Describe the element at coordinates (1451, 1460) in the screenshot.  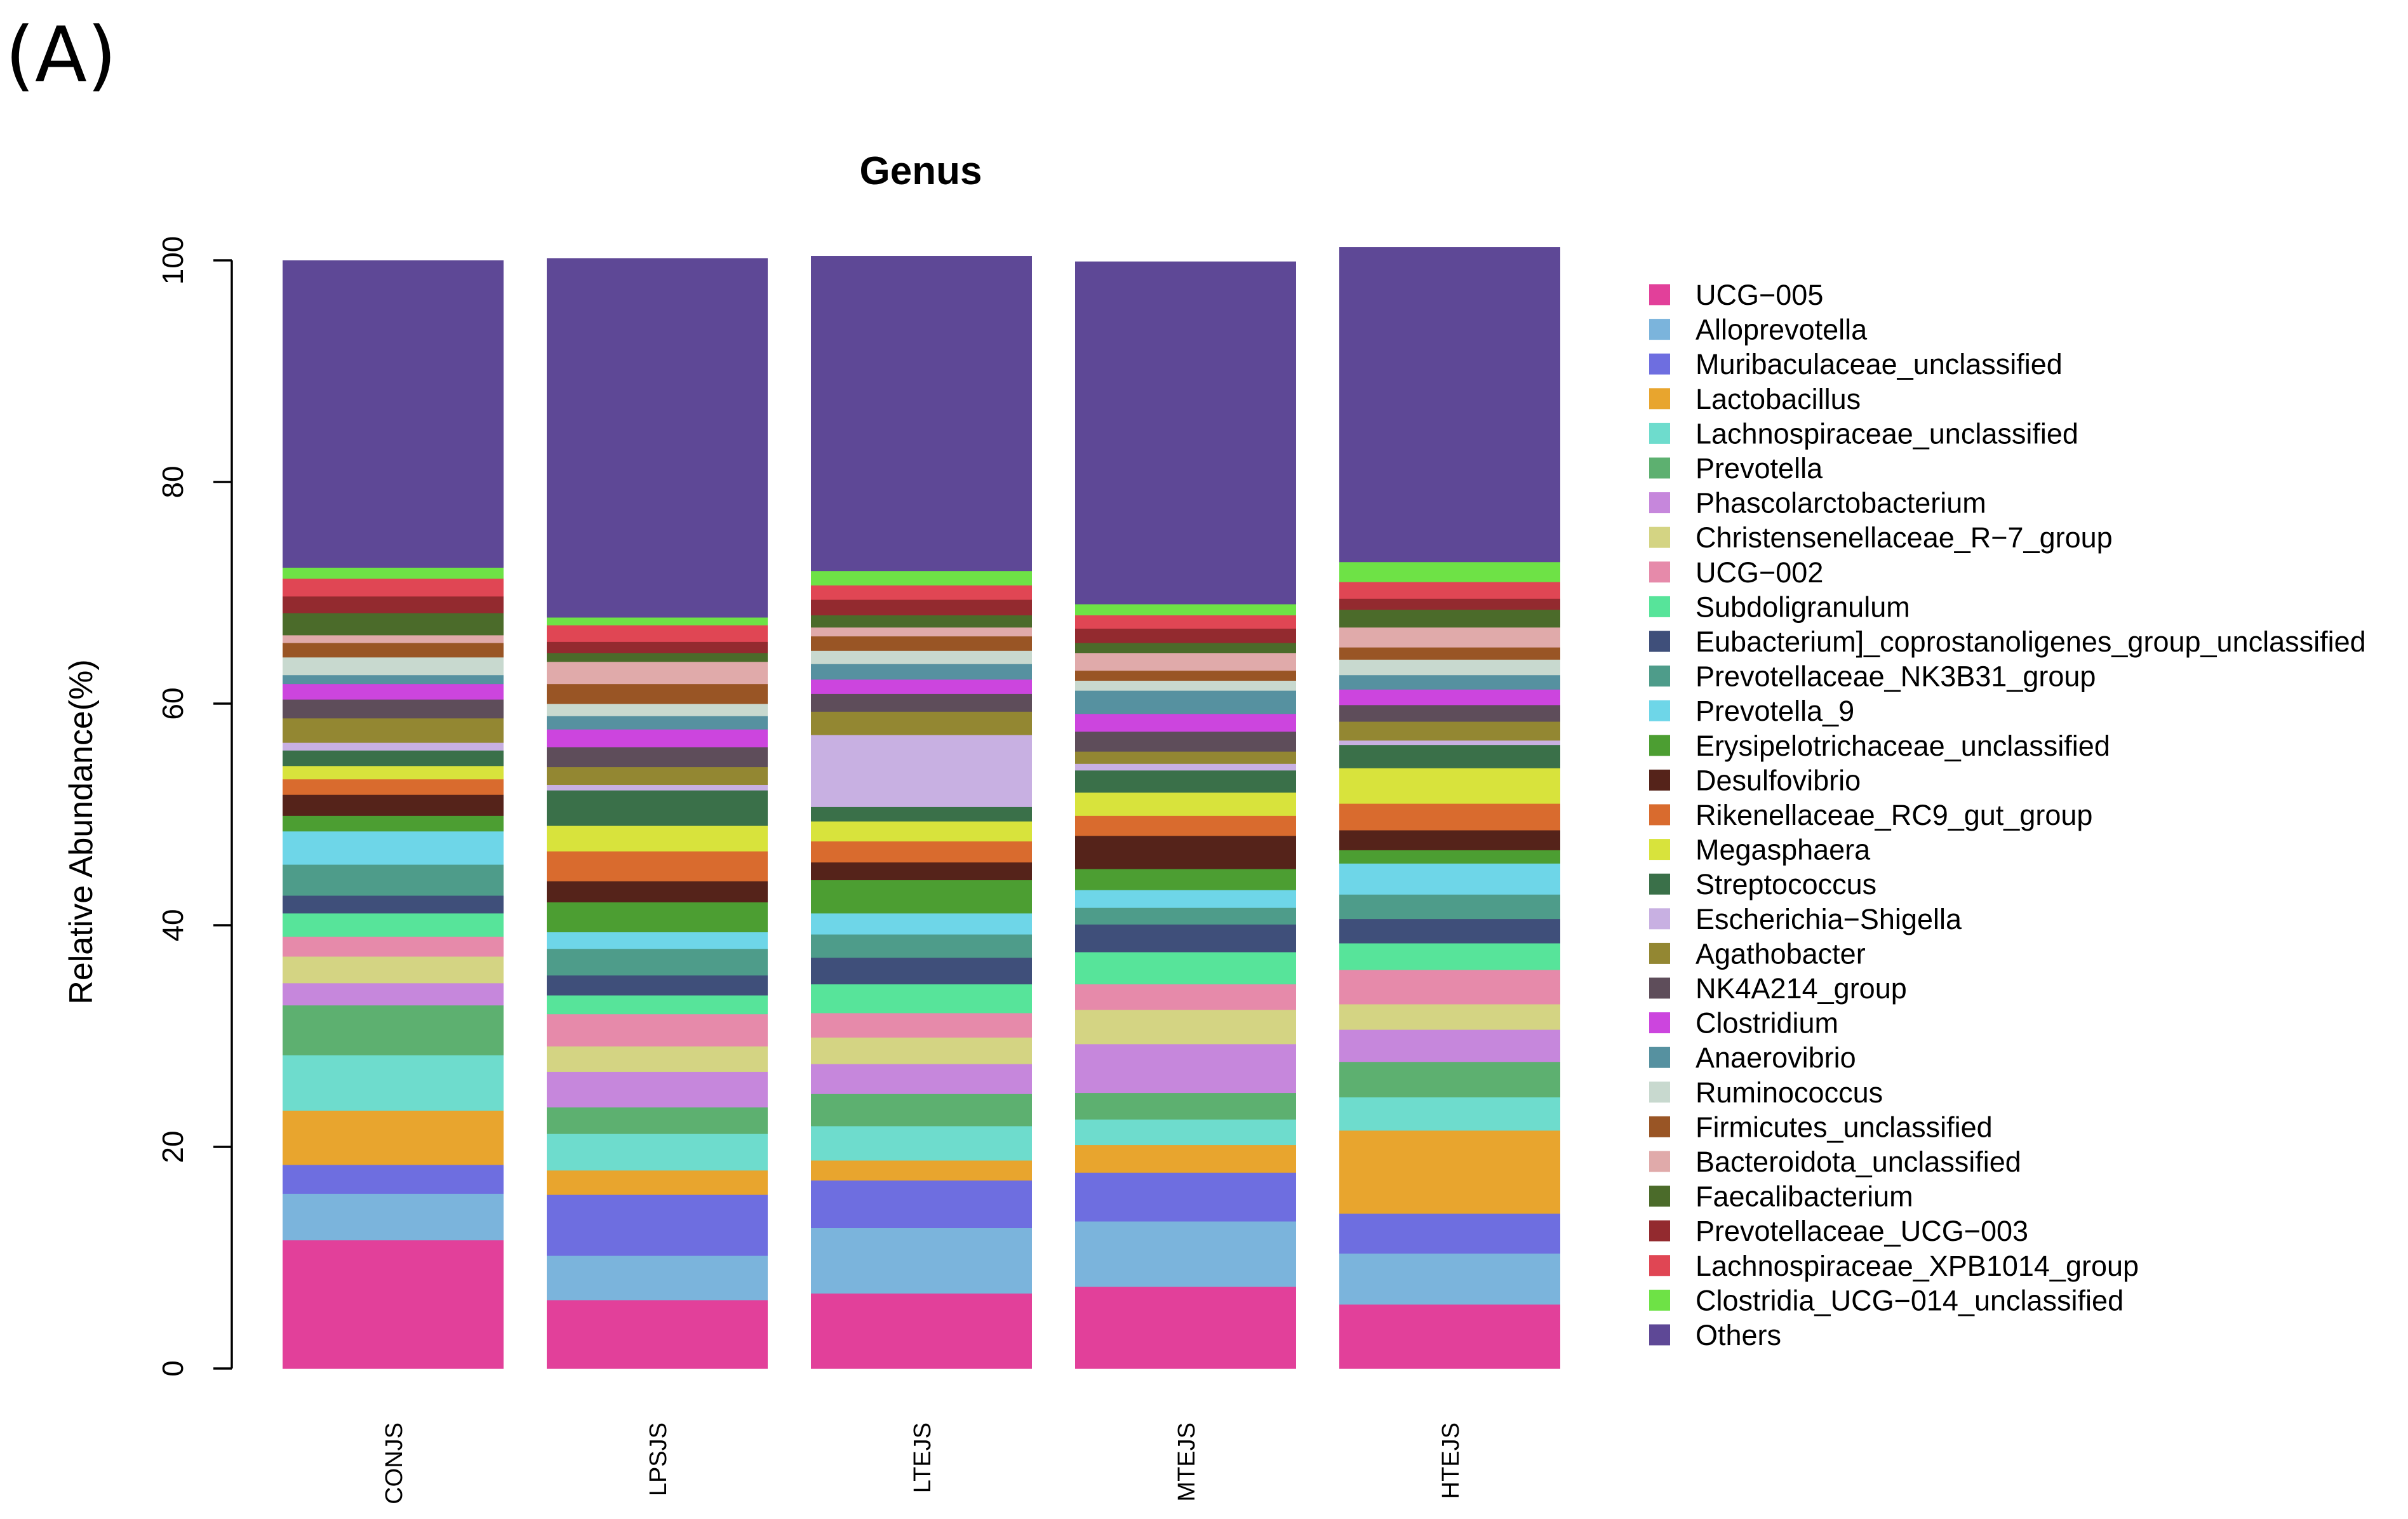
I see `x-tick-label: HTEJS` at that location.